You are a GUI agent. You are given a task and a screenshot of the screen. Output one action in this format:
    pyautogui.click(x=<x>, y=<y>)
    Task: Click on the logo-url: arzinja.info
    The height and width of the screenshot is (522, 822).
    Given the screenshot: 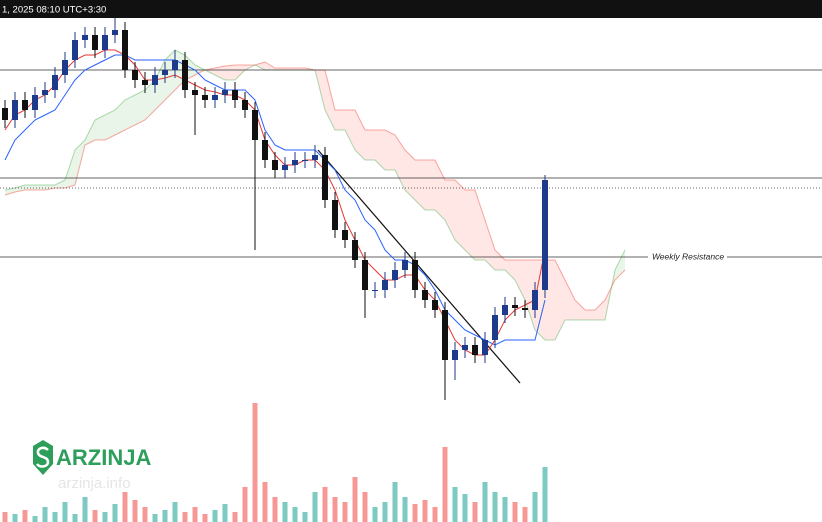 What is the action you would take?
    pyautogui.click(x=94, y=483)
    